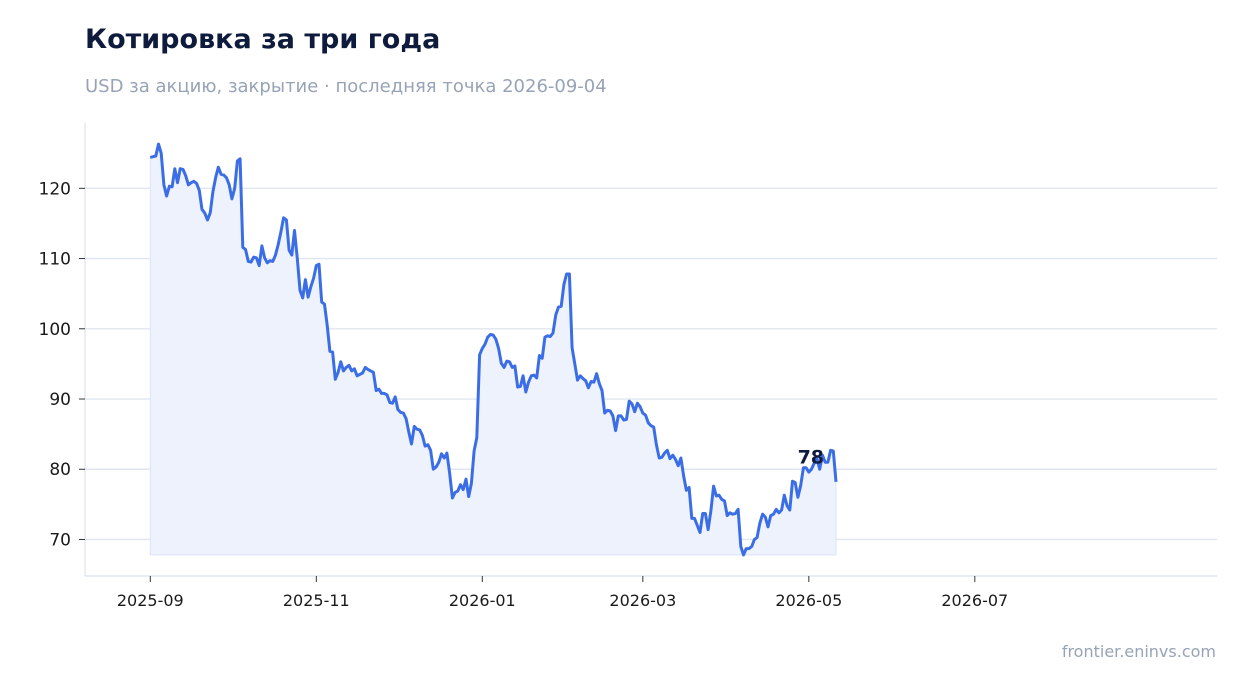 The image size is (1247, 693). I want to click on y-tick-label: 90, so click(60, 400).